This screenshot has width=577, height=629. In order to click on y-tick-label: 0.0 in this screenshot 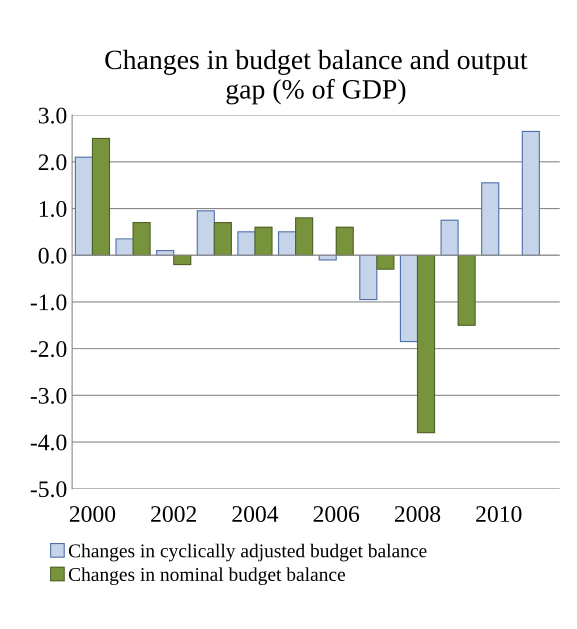, I will do `click(52, 256)`.